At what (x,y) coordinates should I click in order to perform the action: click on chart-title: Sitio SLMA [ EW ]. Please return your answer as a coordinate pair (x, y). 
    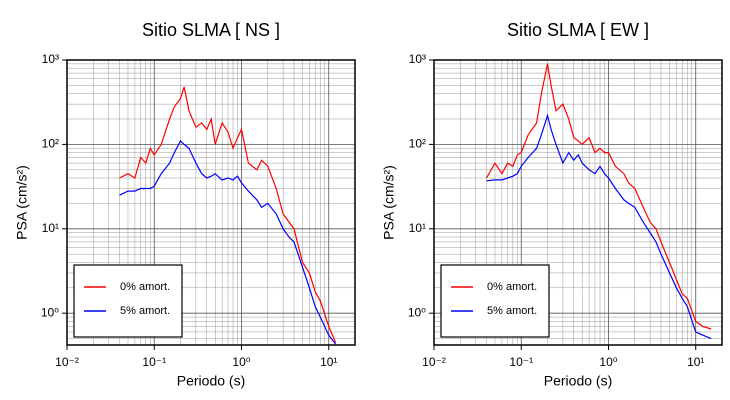
    Looking at the image, I should click on (578, 30).